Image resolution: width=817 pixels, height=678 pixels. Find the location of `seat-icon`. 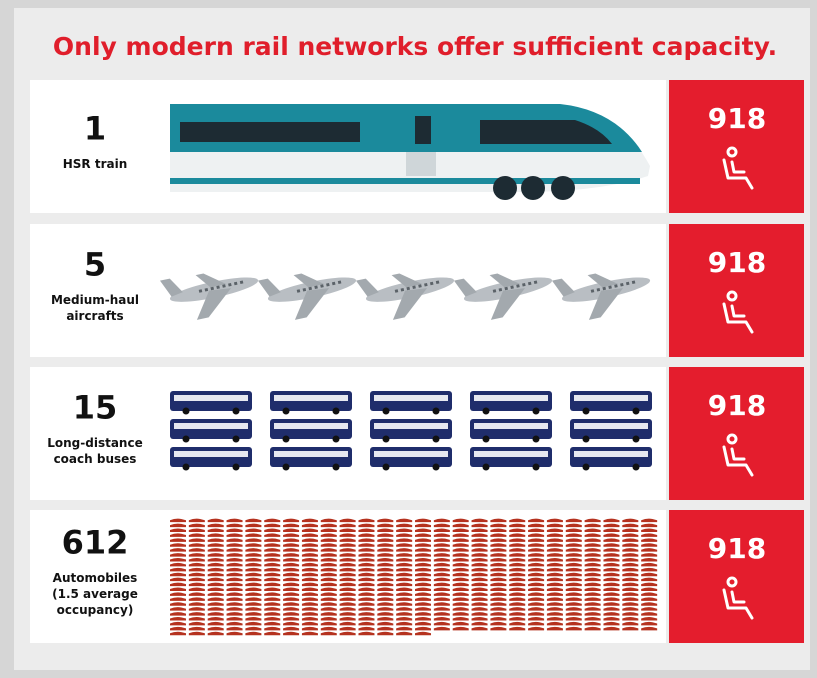

seat-icon is located at coordinates (738, 455).